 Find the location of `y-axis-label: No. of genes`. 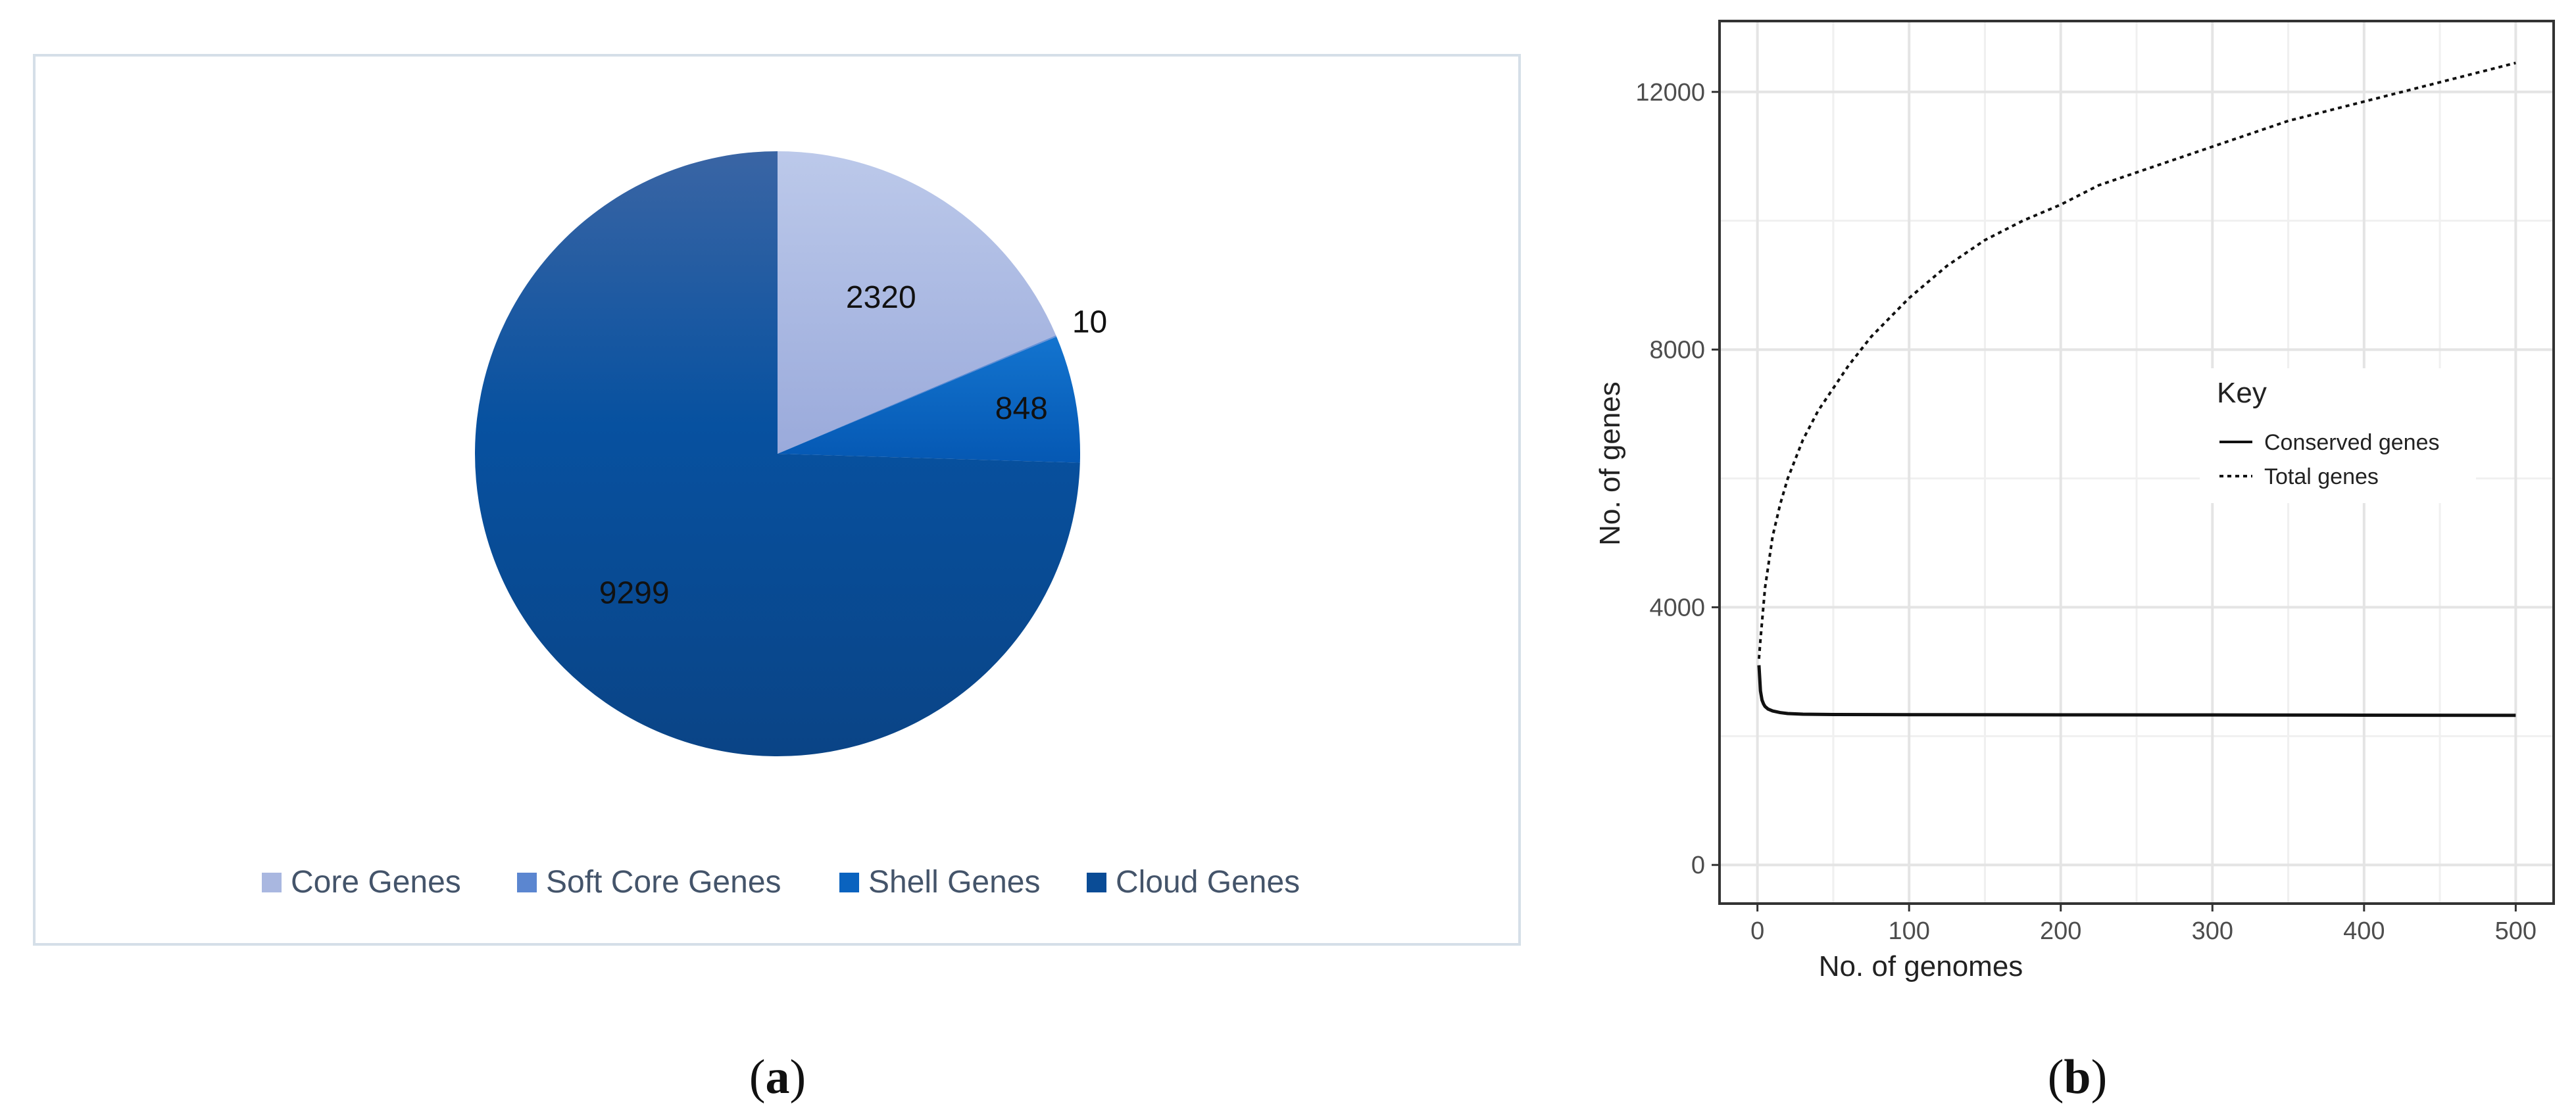

y-axis-label: No. of genes is located at coordinates (1610, 464).